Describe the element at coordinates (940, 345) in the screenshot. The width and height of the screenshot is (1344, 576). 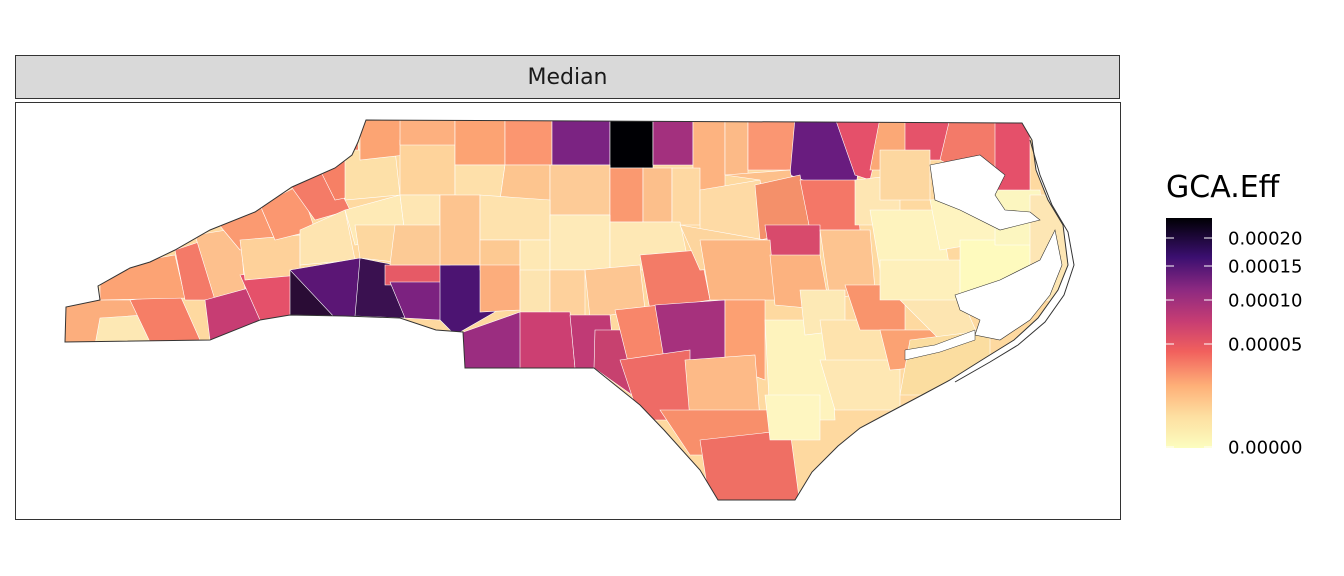
I see `neuse-river` at that location.